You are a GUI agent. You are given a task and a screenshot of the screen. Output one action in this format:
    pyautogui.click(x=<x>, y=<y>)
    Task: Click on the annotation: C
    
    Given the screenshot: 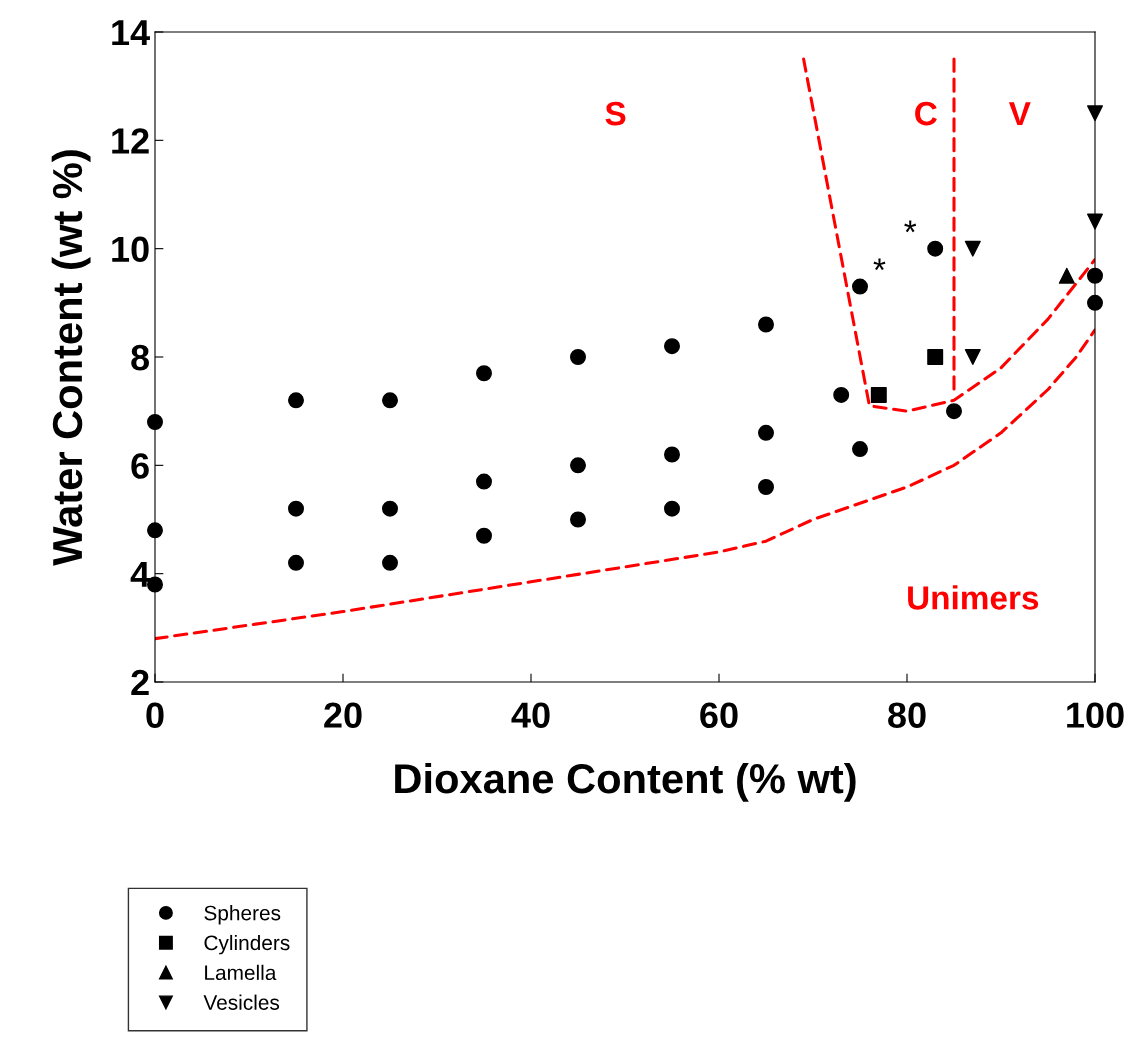 What is the action you would take?
    pyautogui.click(x=926, y=113)
    